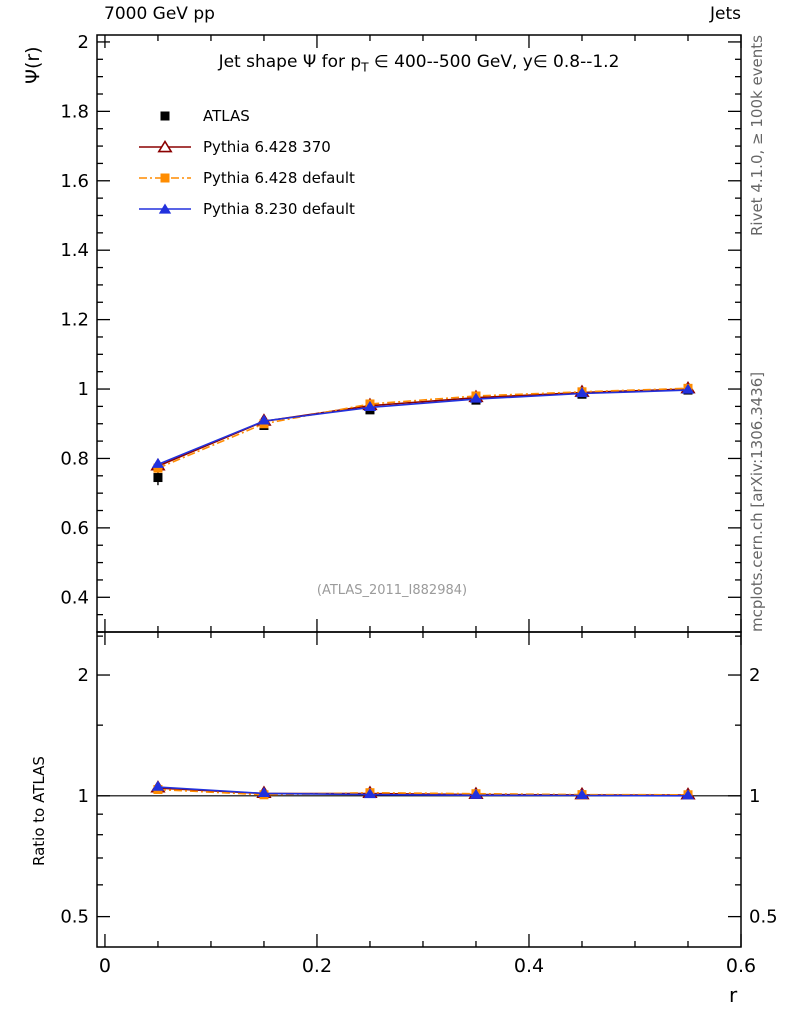 The width and height of the screenshot is (786, 1024). I want to click on ratio-y-tick-label-left: 0.5, so click(74, 917).